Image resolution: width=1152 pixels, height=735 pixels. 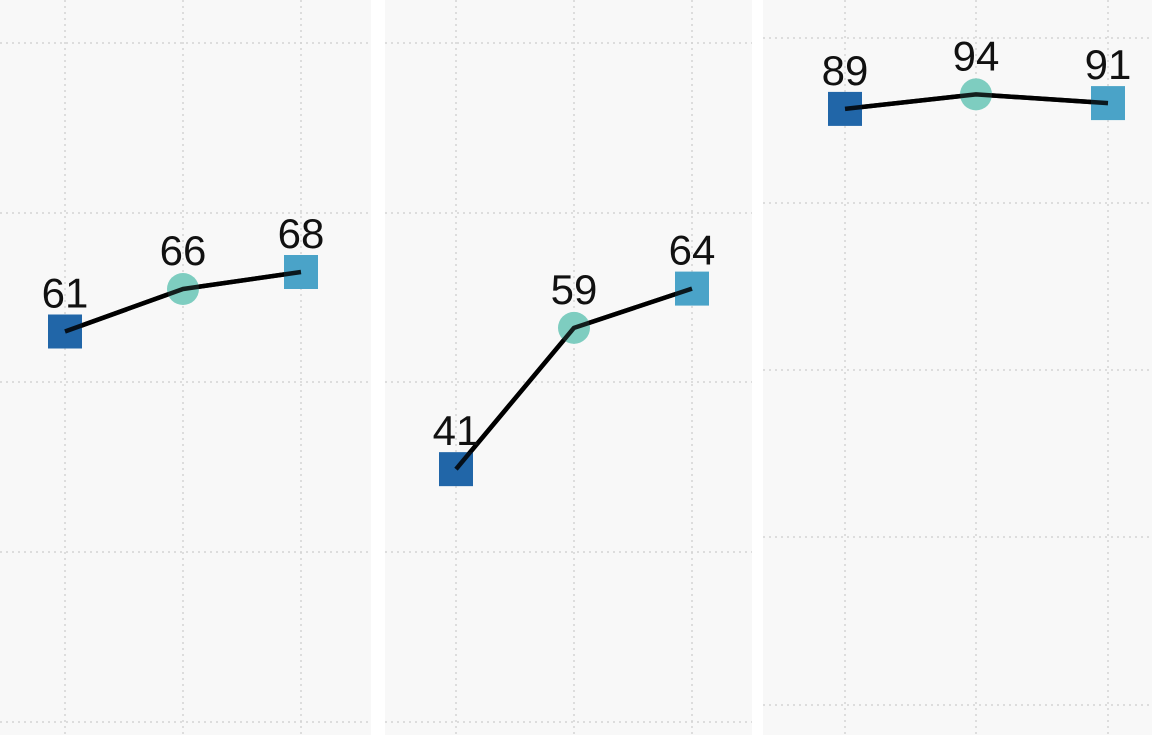 What do you see at coordinates (976, 55) in the screenshot?
I see `data-label-2: 94` at bounding box center [976, 55].